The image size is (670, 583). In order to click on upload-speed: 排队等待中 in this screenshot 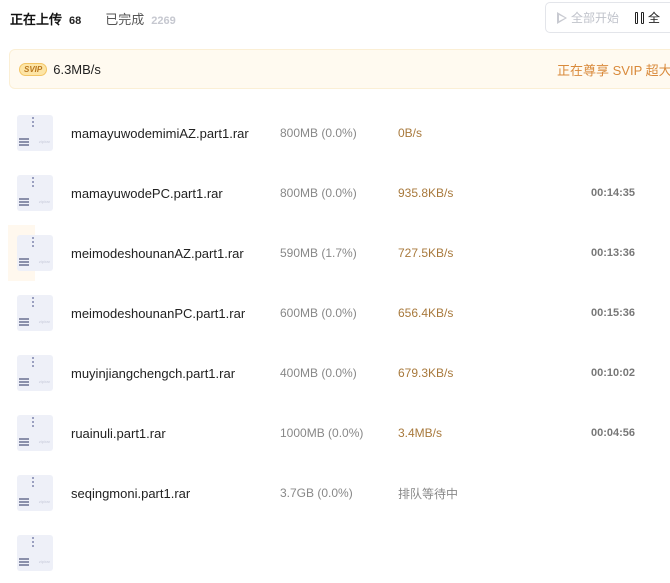, I will do `click(428, 493)`.